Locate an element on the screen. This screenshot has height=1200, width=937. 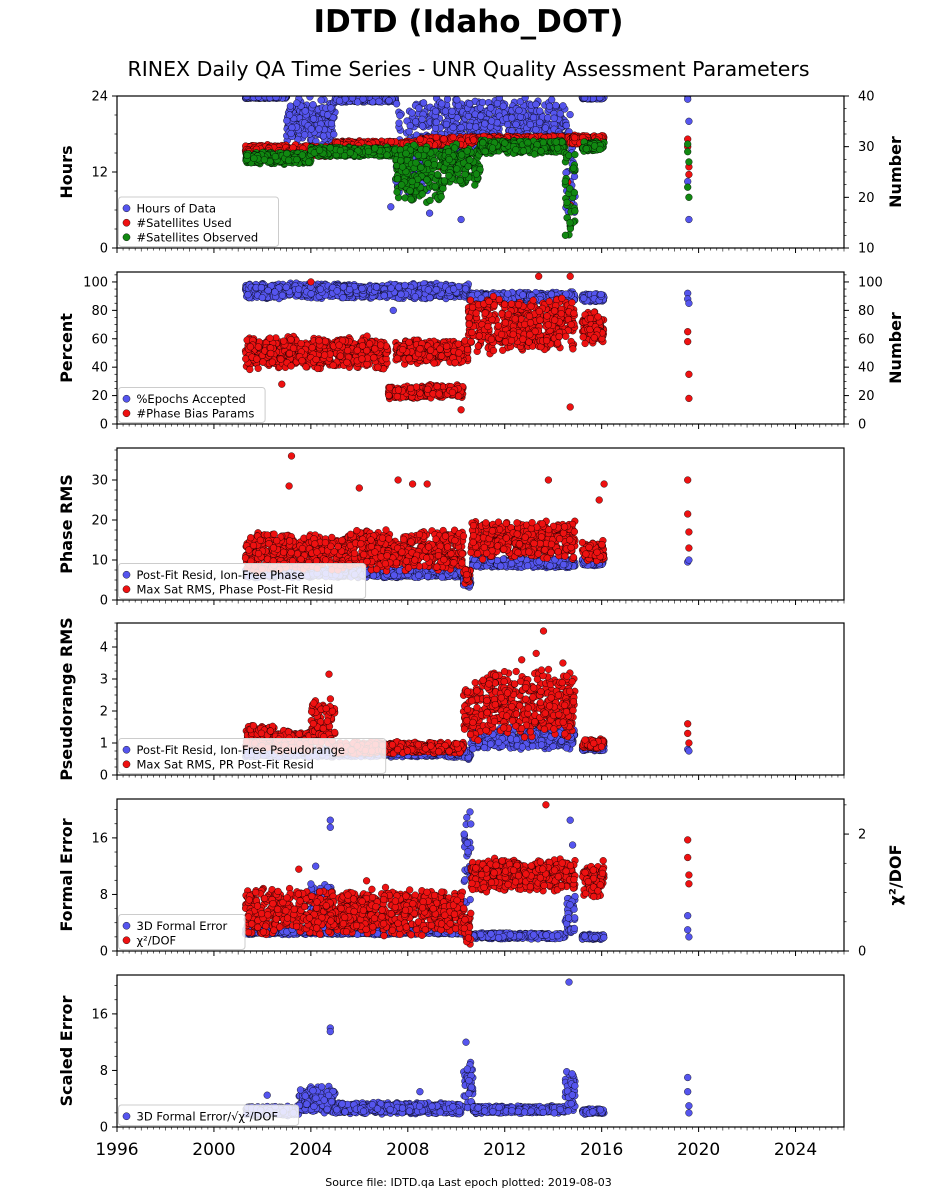
y-tick-label: 12 is located at coordinates (99, 173).